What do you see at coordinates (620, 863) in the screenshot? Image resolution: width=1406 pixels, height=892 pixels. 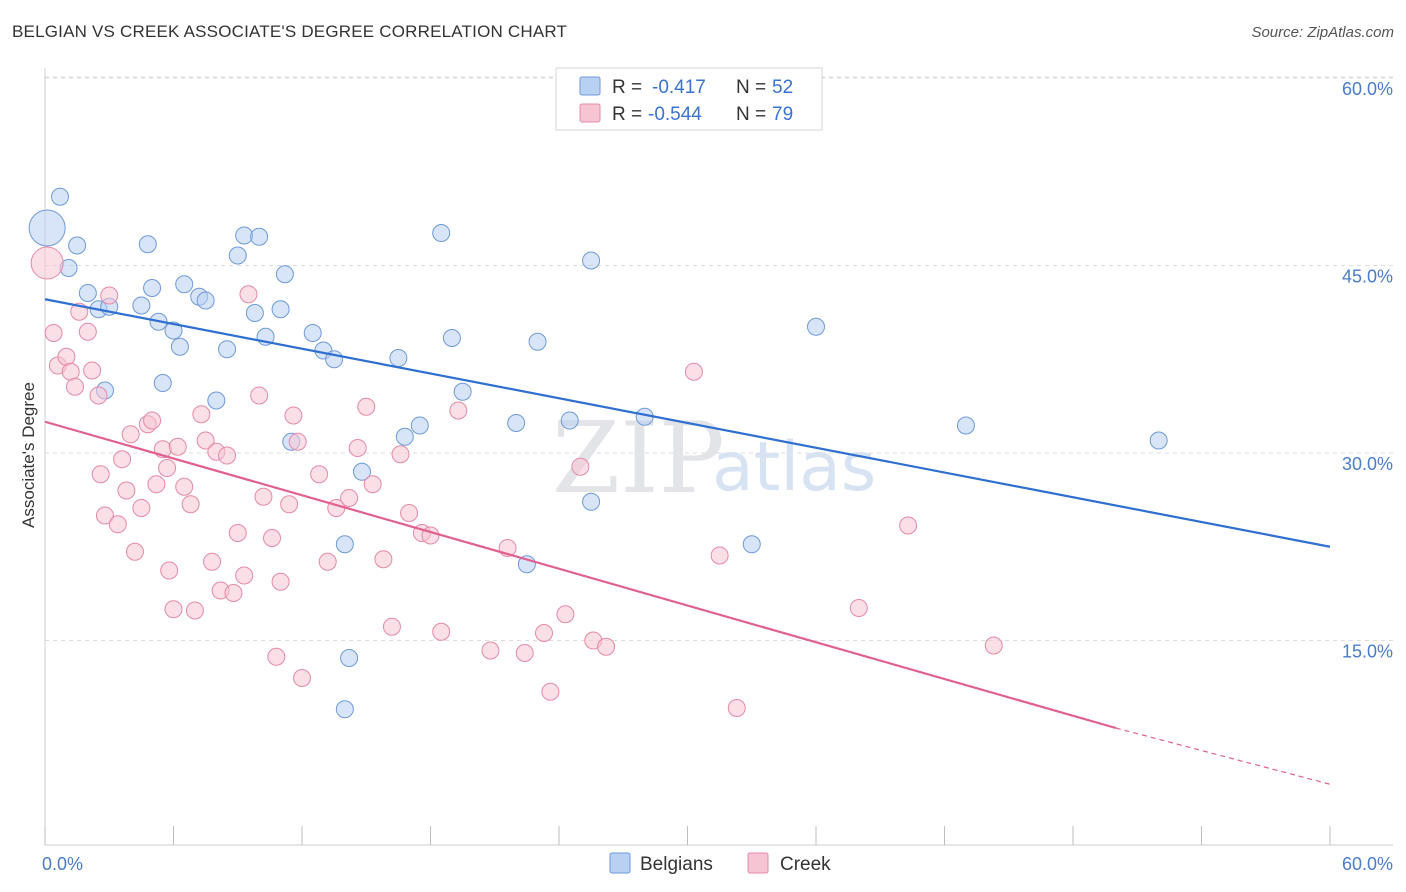 I see `legend-bottom-swatch-belgians` at bounding box center [620, 863].